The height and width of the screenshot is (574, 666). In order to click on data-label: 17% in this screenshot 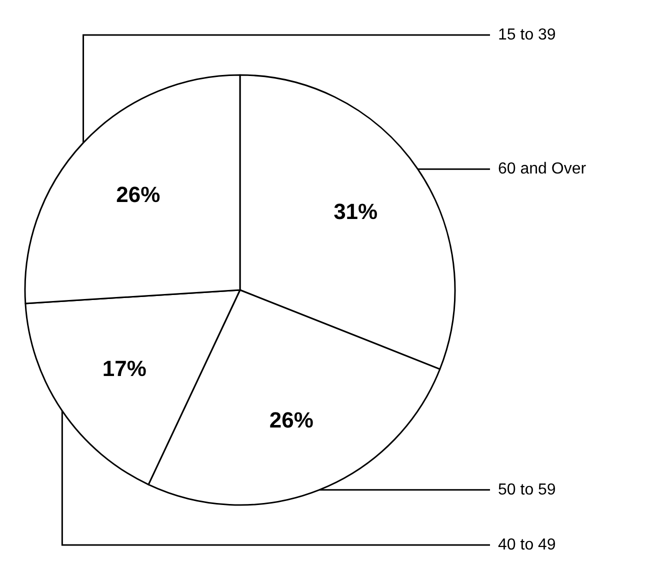, I will do `click(124, 369)`.